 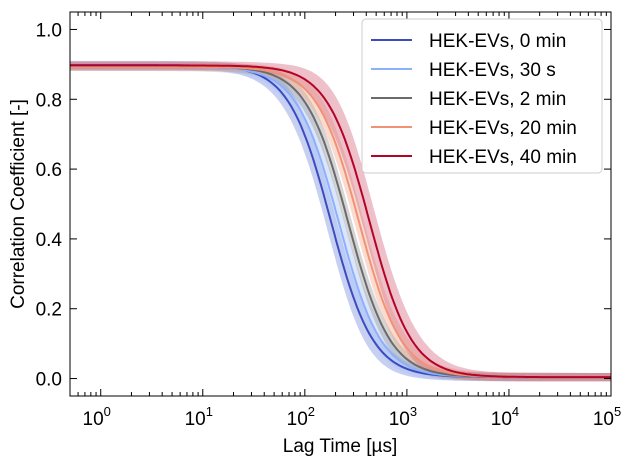 I want to click on y-tick-label-4: 0.8, so click(x=49, y=100).